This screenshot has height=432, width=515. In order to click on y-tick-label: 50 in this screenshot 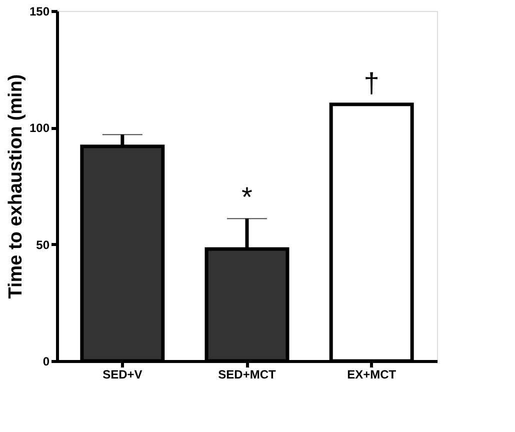, I will do `click(43, 245)`.